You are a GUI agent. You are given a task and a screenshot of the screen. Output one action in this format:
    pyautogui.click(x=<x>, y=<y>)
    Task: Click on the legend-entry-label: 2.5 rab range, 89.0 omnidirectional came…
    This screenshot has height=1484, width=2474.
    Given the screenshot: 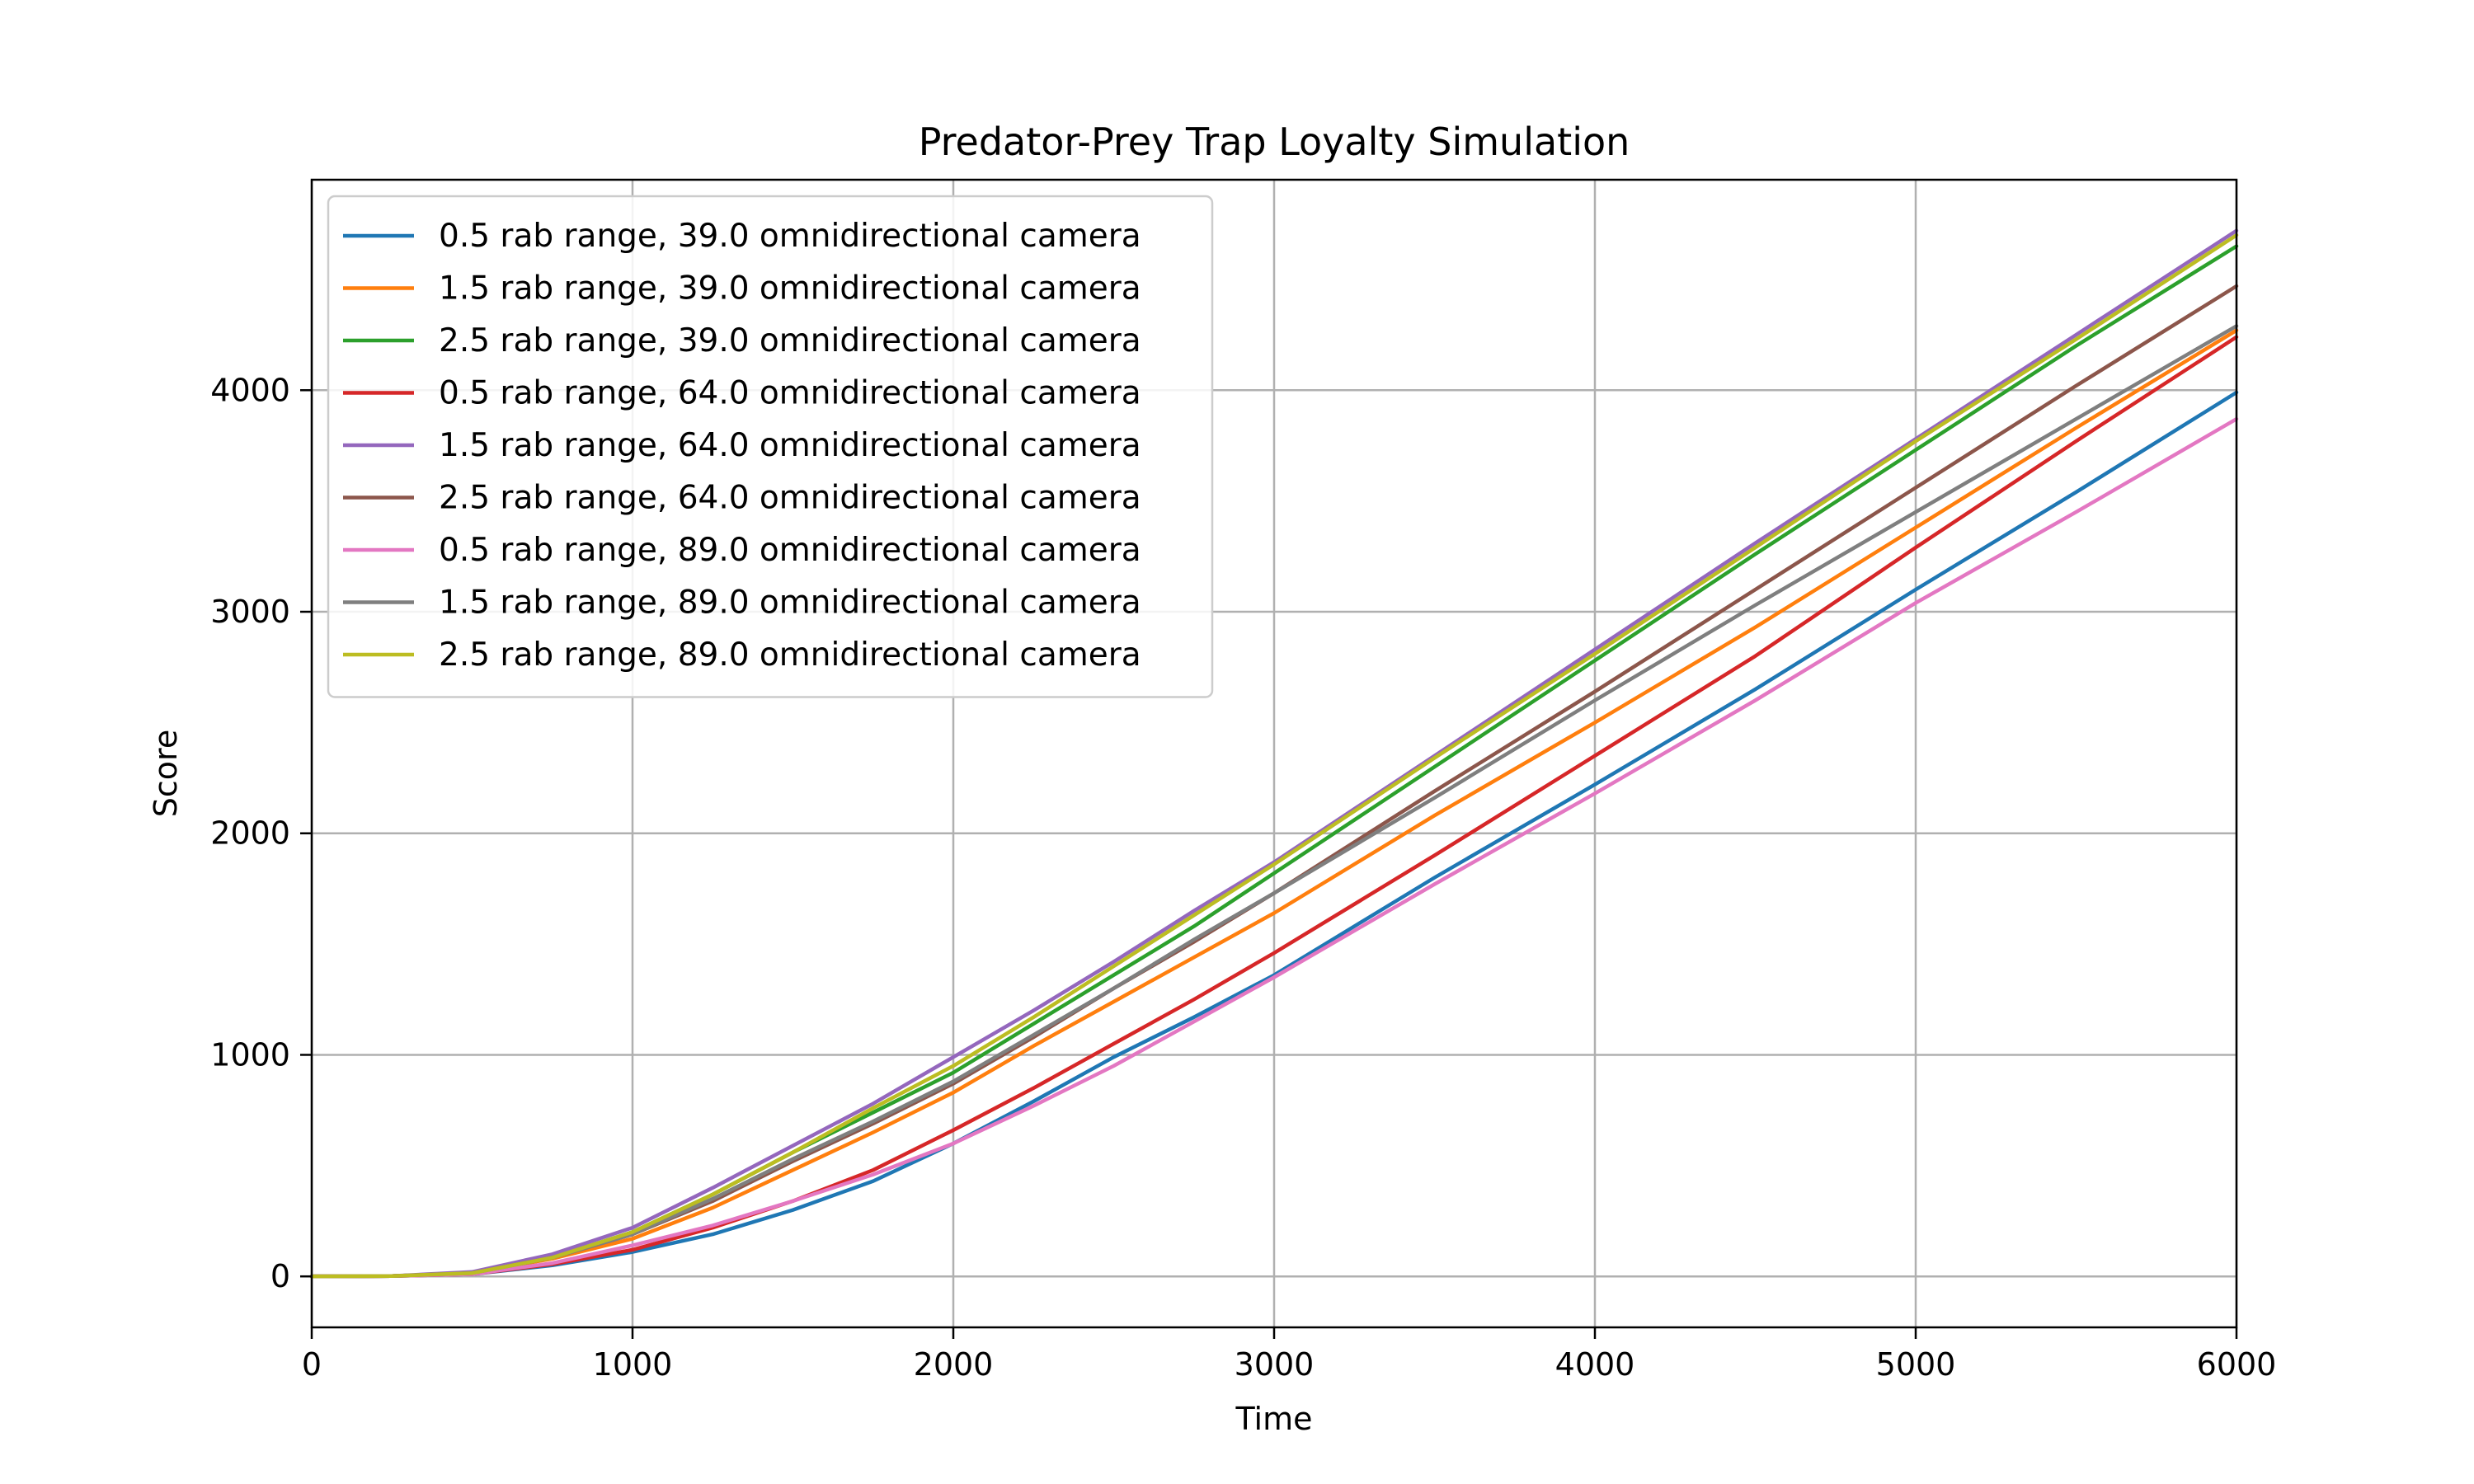 What is the action you would take?
    pyautogui.click(x=790, y=655)
    